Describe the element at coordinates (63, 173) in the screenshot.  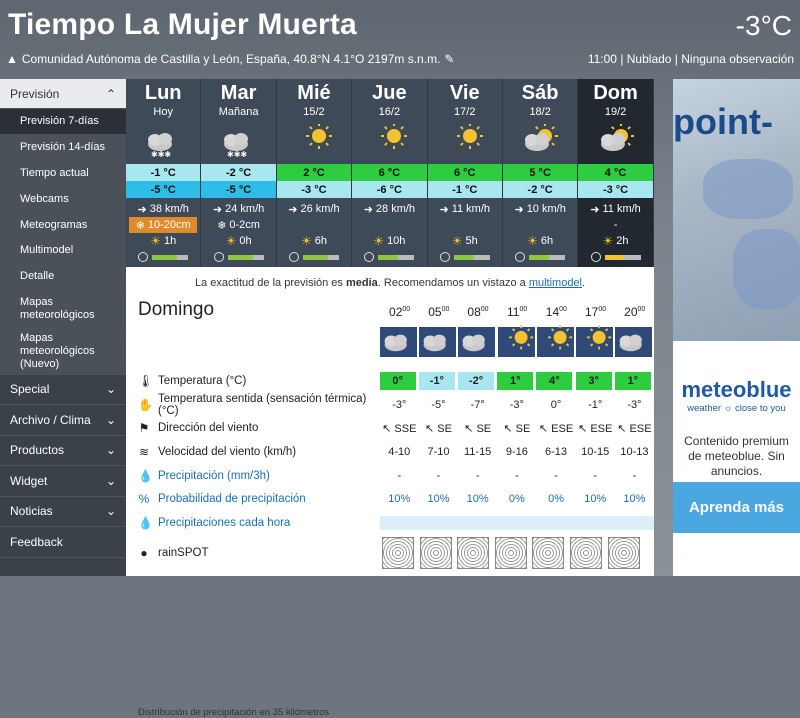
I see `sidebar-sub-tiempo-actual: Tiempo actual` at that location.